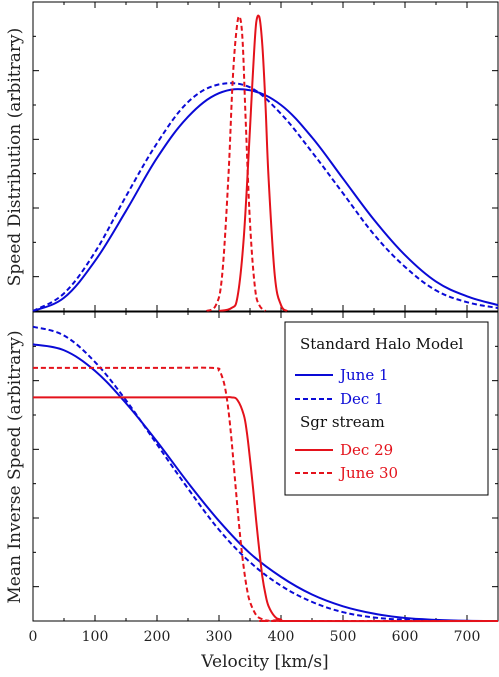 Image resolution: width=499 pixels, height=677 pixels. Describe the element at coordinates (366, 450) in the screenshot. I see `legend-entry-dec-29: Dec 29` at that location.